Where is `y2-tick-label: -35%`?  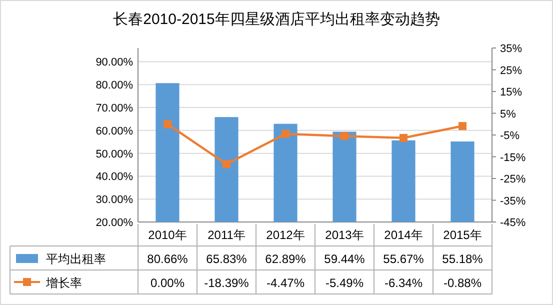 y2-tick-label: -35% is located at coordinates (513, 201).